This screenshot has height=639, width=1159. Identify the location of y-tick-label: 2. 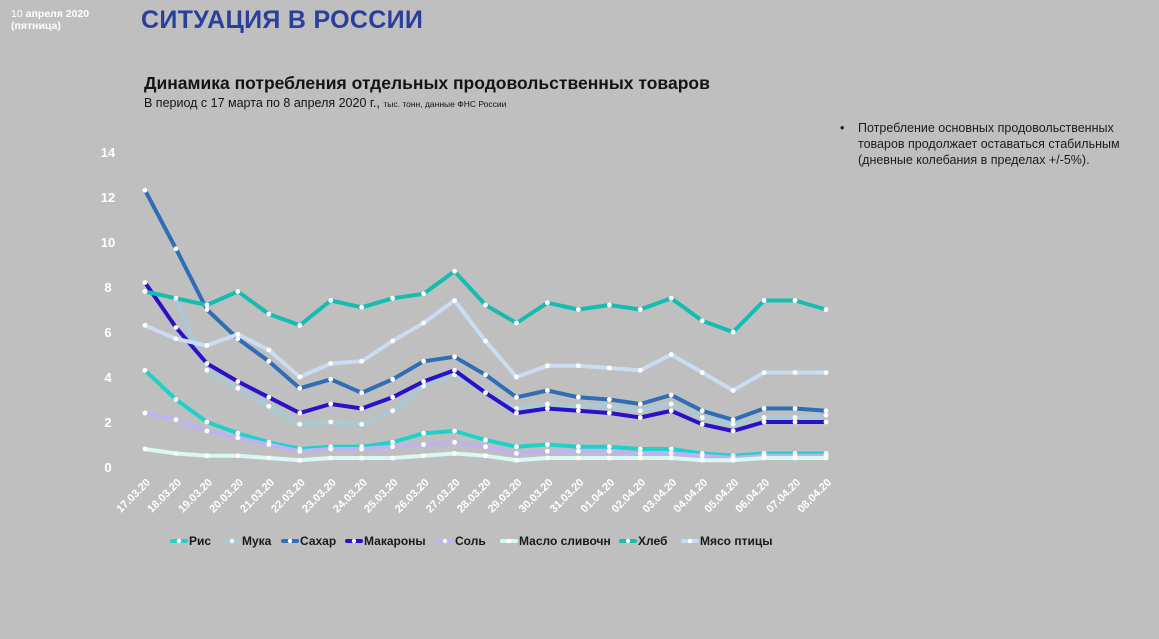
(107, 422).